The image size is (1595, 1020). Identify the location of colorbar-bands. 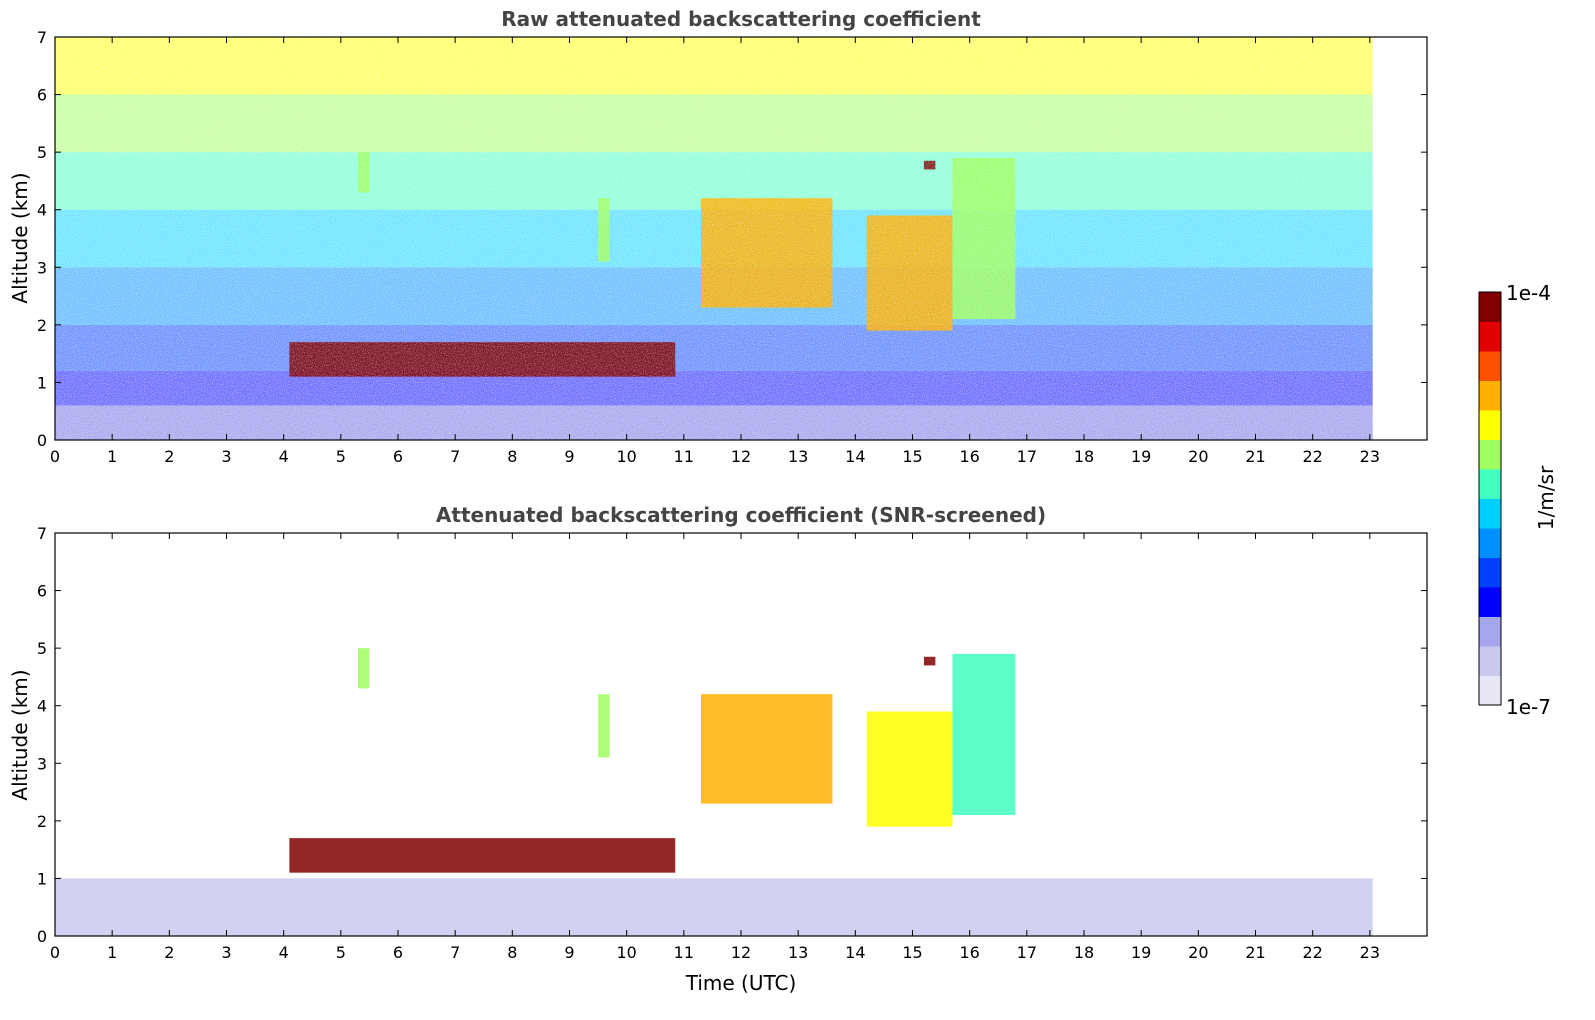
(1490, 499).